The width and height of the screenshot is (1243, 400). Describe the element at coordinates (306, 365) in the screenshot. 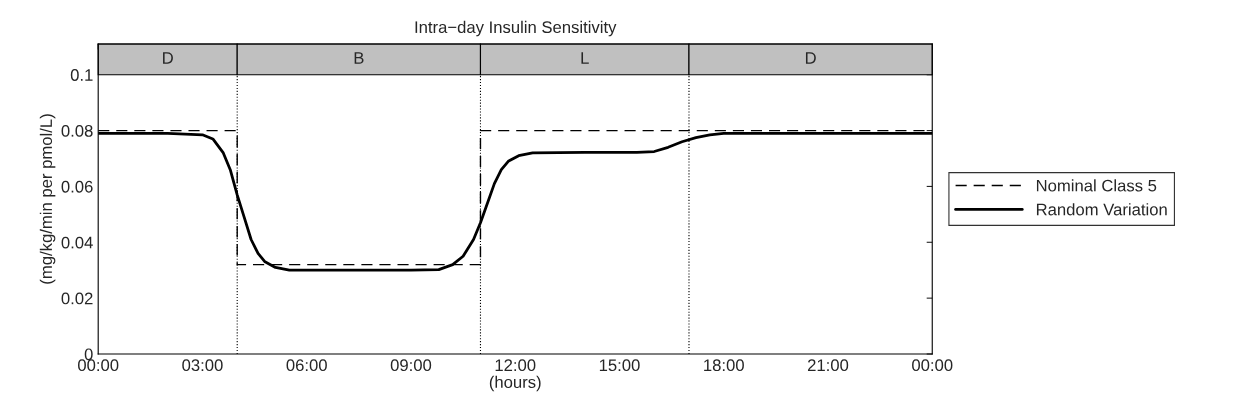

I see `x-tick-label: 06:00` at that location.